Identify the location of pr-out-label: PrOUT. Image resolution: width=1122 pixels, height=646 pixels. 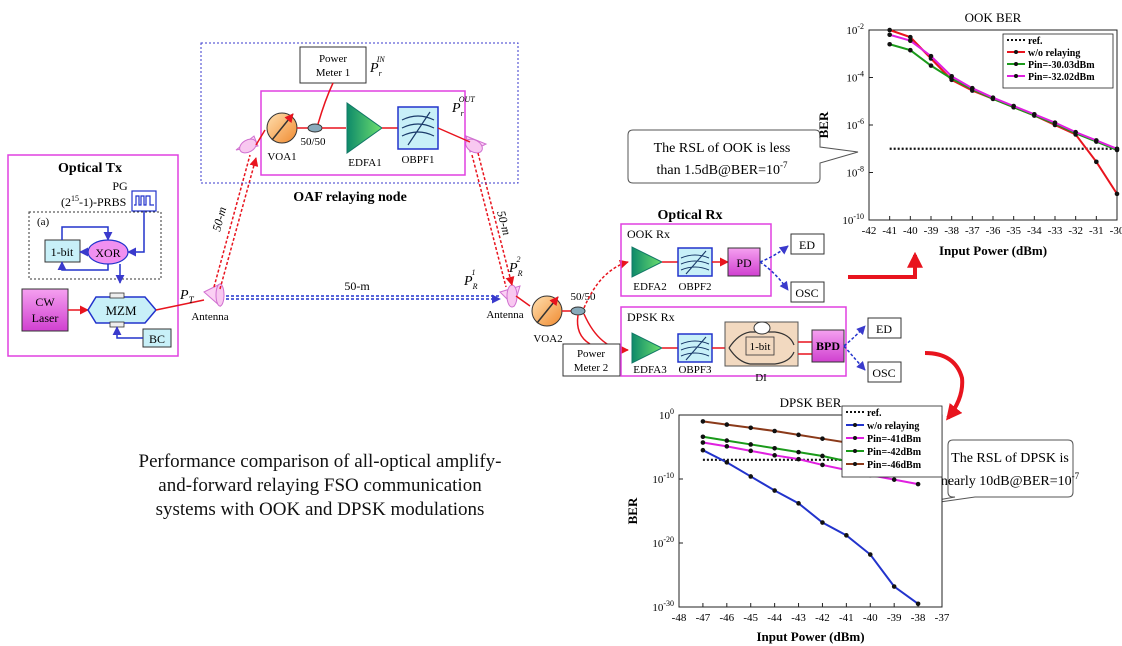
(463, 106).